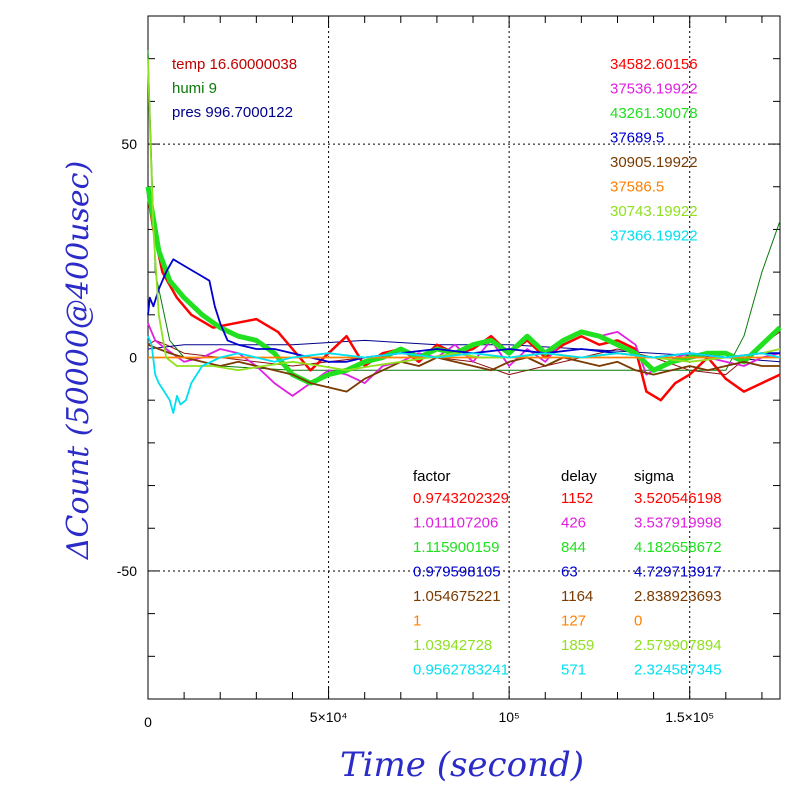 The height and width of the screenshot is (797, 797). What do you see at coordinates (654, 89) in the screenshot?
I see `series-legend-item: 37536.19922` at bounding box center [654, 89].